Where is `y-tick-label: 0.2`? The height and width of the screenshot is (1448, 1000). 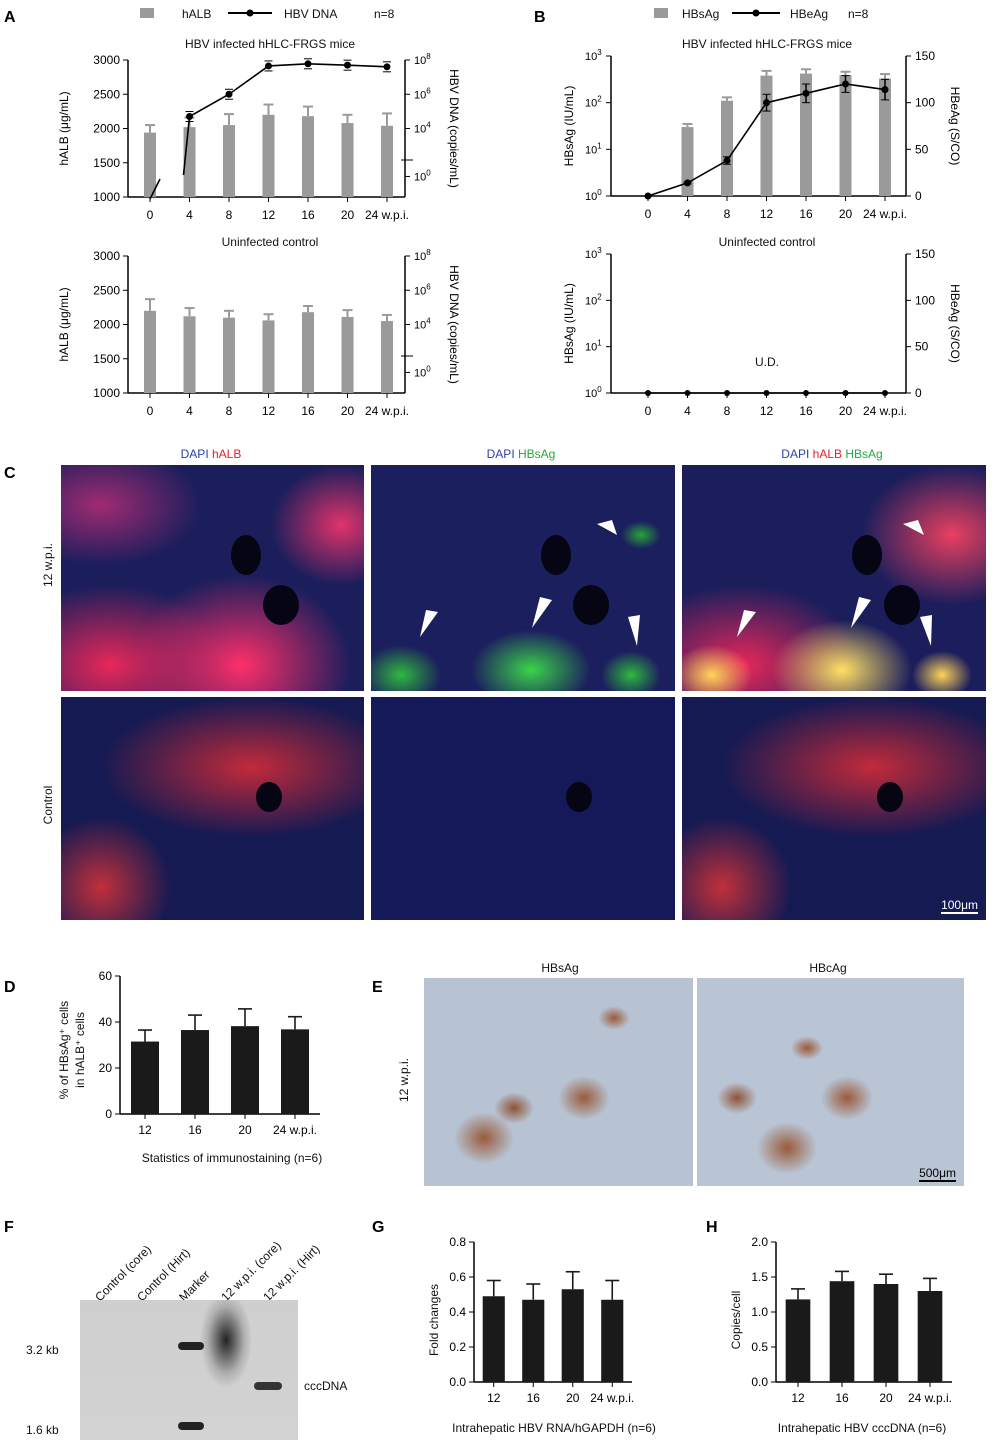 y-tick-label: 0.2 is located at coordinates (457, 1347).